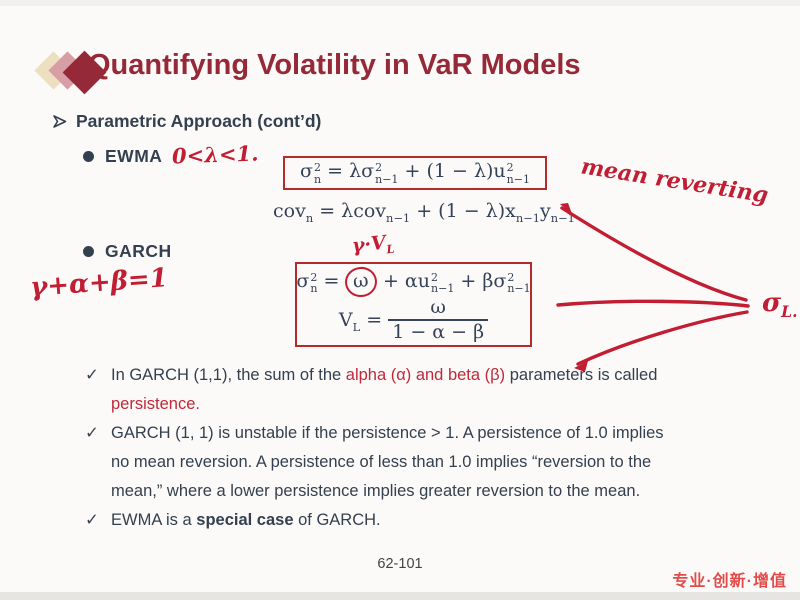 This screenshot has width=800, height=600. What do you see at coordinates (246, 520) in the screenshot?
I see `checklist-item-text: EWMA is a special case of GARCH.` at bounding box center [246, 520].